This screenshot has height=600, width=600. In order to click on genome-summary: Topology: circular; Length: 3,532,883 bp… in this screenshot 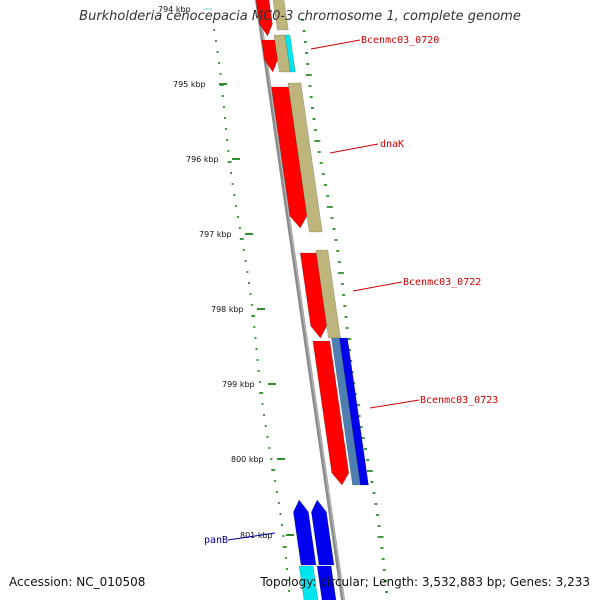, I will do `click(425, 582)`.